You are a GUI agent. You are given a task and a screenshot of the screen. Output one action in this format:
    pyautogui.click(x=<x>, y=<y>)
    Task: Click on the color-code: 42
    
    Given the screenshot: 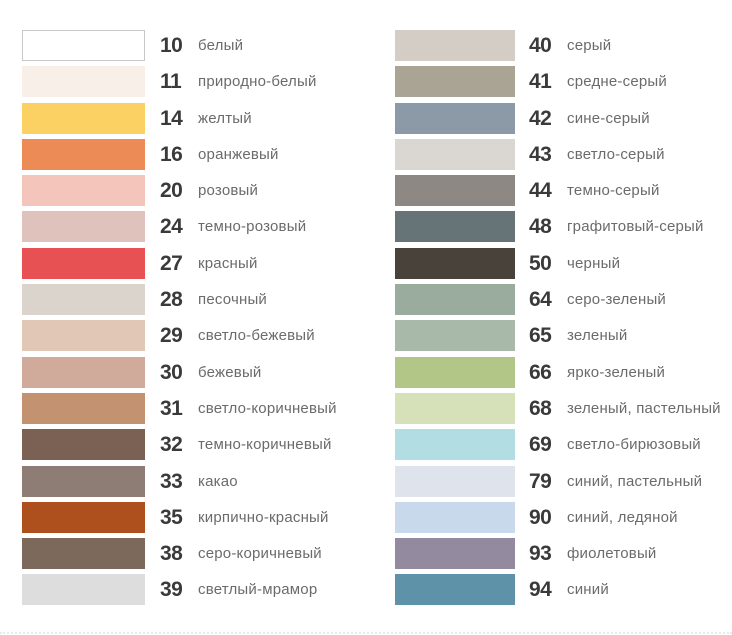 What is the action you would take?
    pyautogui.click(x=540, y=118)
    